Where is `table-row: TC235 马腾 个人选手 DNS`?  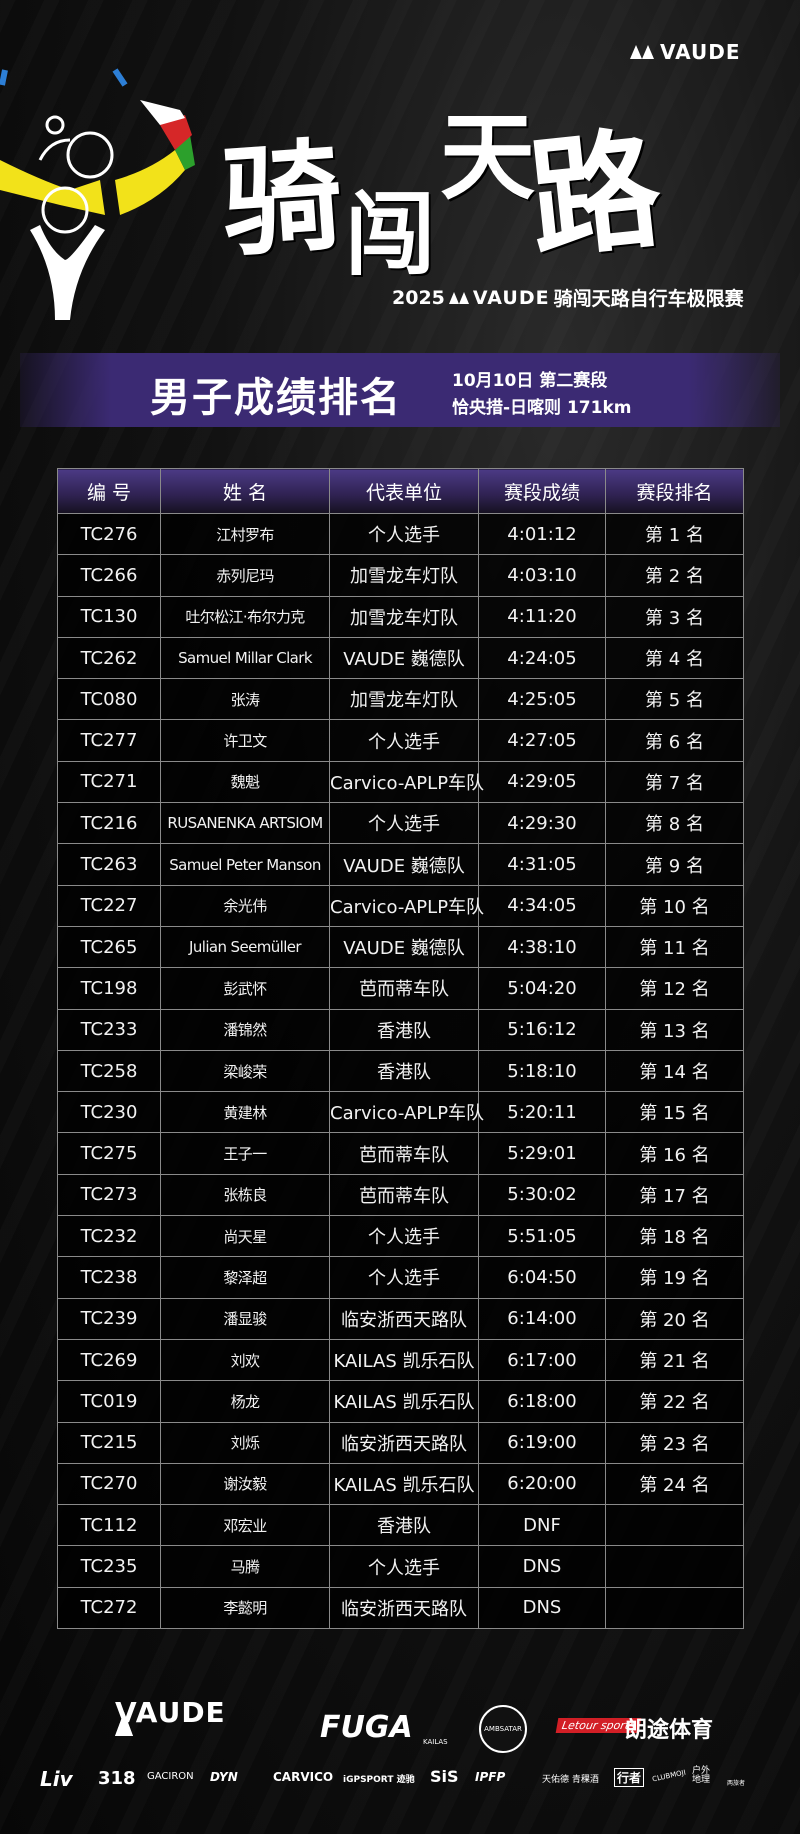 table-row: TC235 马腾 个人选手 DNS is located at coordinates (400, 1566).